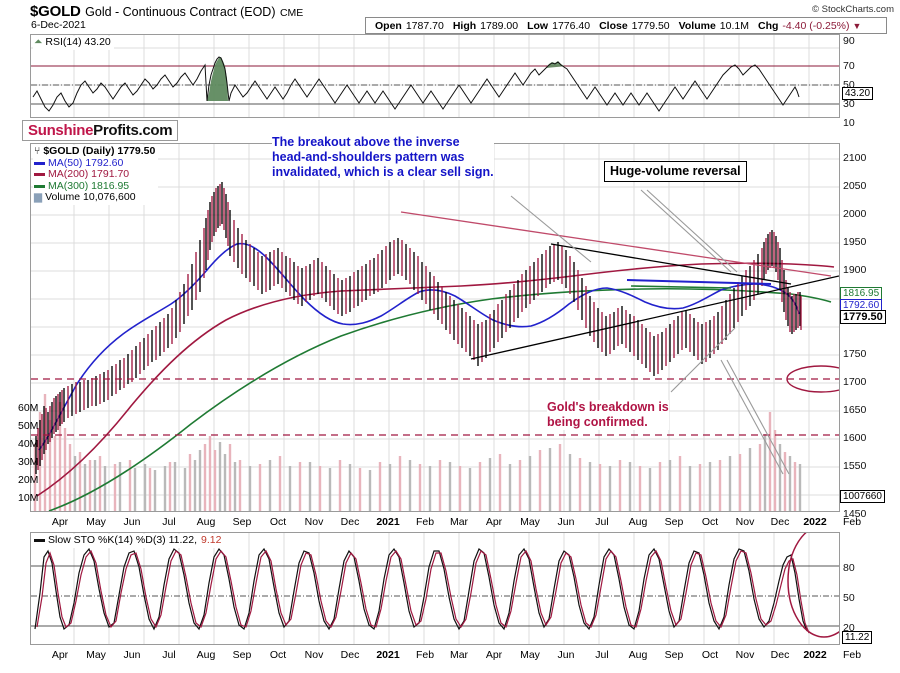 The height and width of the screenshot is (673, 900). What do you see at coordinates (180, 12) in the screenshot?
I see `symbol-description: Gold - Continuous Contract (EOD)` at bounding box center [180, 12].